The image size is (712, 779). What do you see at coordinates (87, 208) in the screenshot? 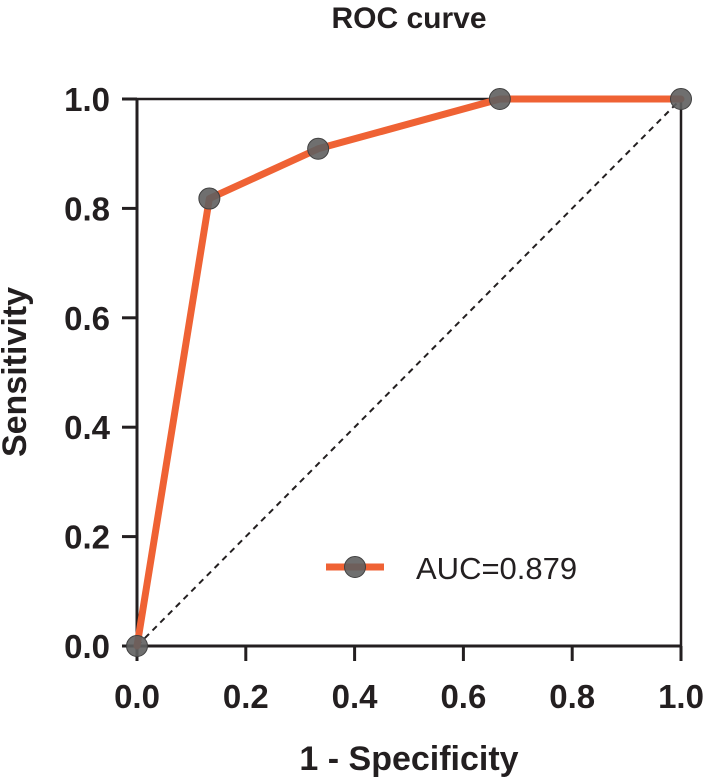
I see `y-tick-label: 0.8` at bounding box center [87, 208].